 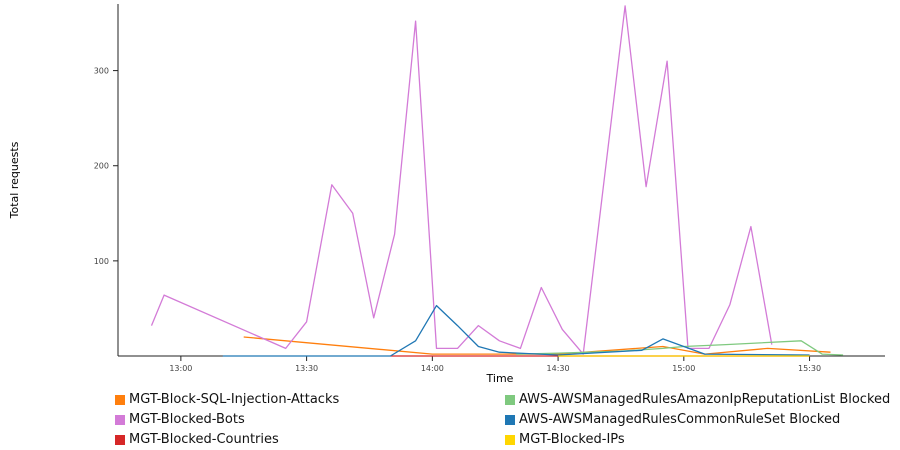 I want to click on x-tick-label: 13:00, so click(x=180, y=368).